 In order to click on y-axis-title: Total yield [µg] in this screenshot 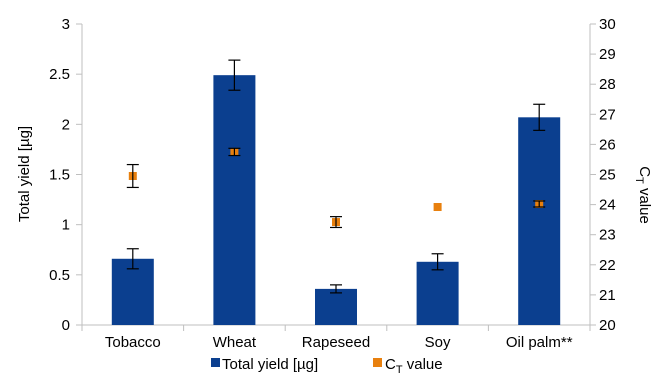, I will do `click(24, 174)`.